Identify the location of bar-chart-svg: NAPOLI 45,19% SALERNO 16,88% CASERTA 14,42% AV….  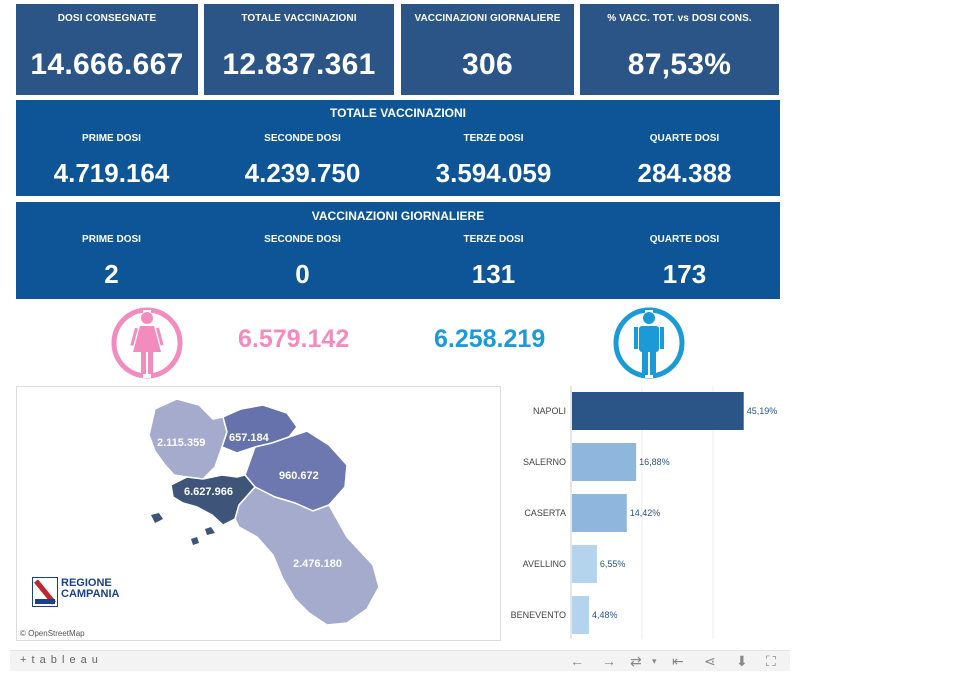
(644, 512).